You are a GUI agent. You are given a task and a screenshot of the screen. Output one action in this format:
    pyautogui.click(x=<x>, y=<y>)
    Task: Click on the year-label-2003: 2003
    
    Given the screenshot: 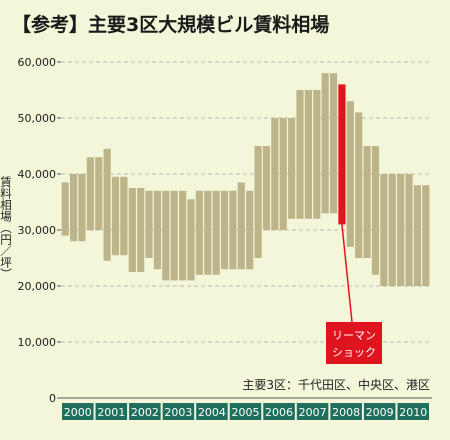 What is the action you would take?
    pyautogui.click(x=178, y=412)
    